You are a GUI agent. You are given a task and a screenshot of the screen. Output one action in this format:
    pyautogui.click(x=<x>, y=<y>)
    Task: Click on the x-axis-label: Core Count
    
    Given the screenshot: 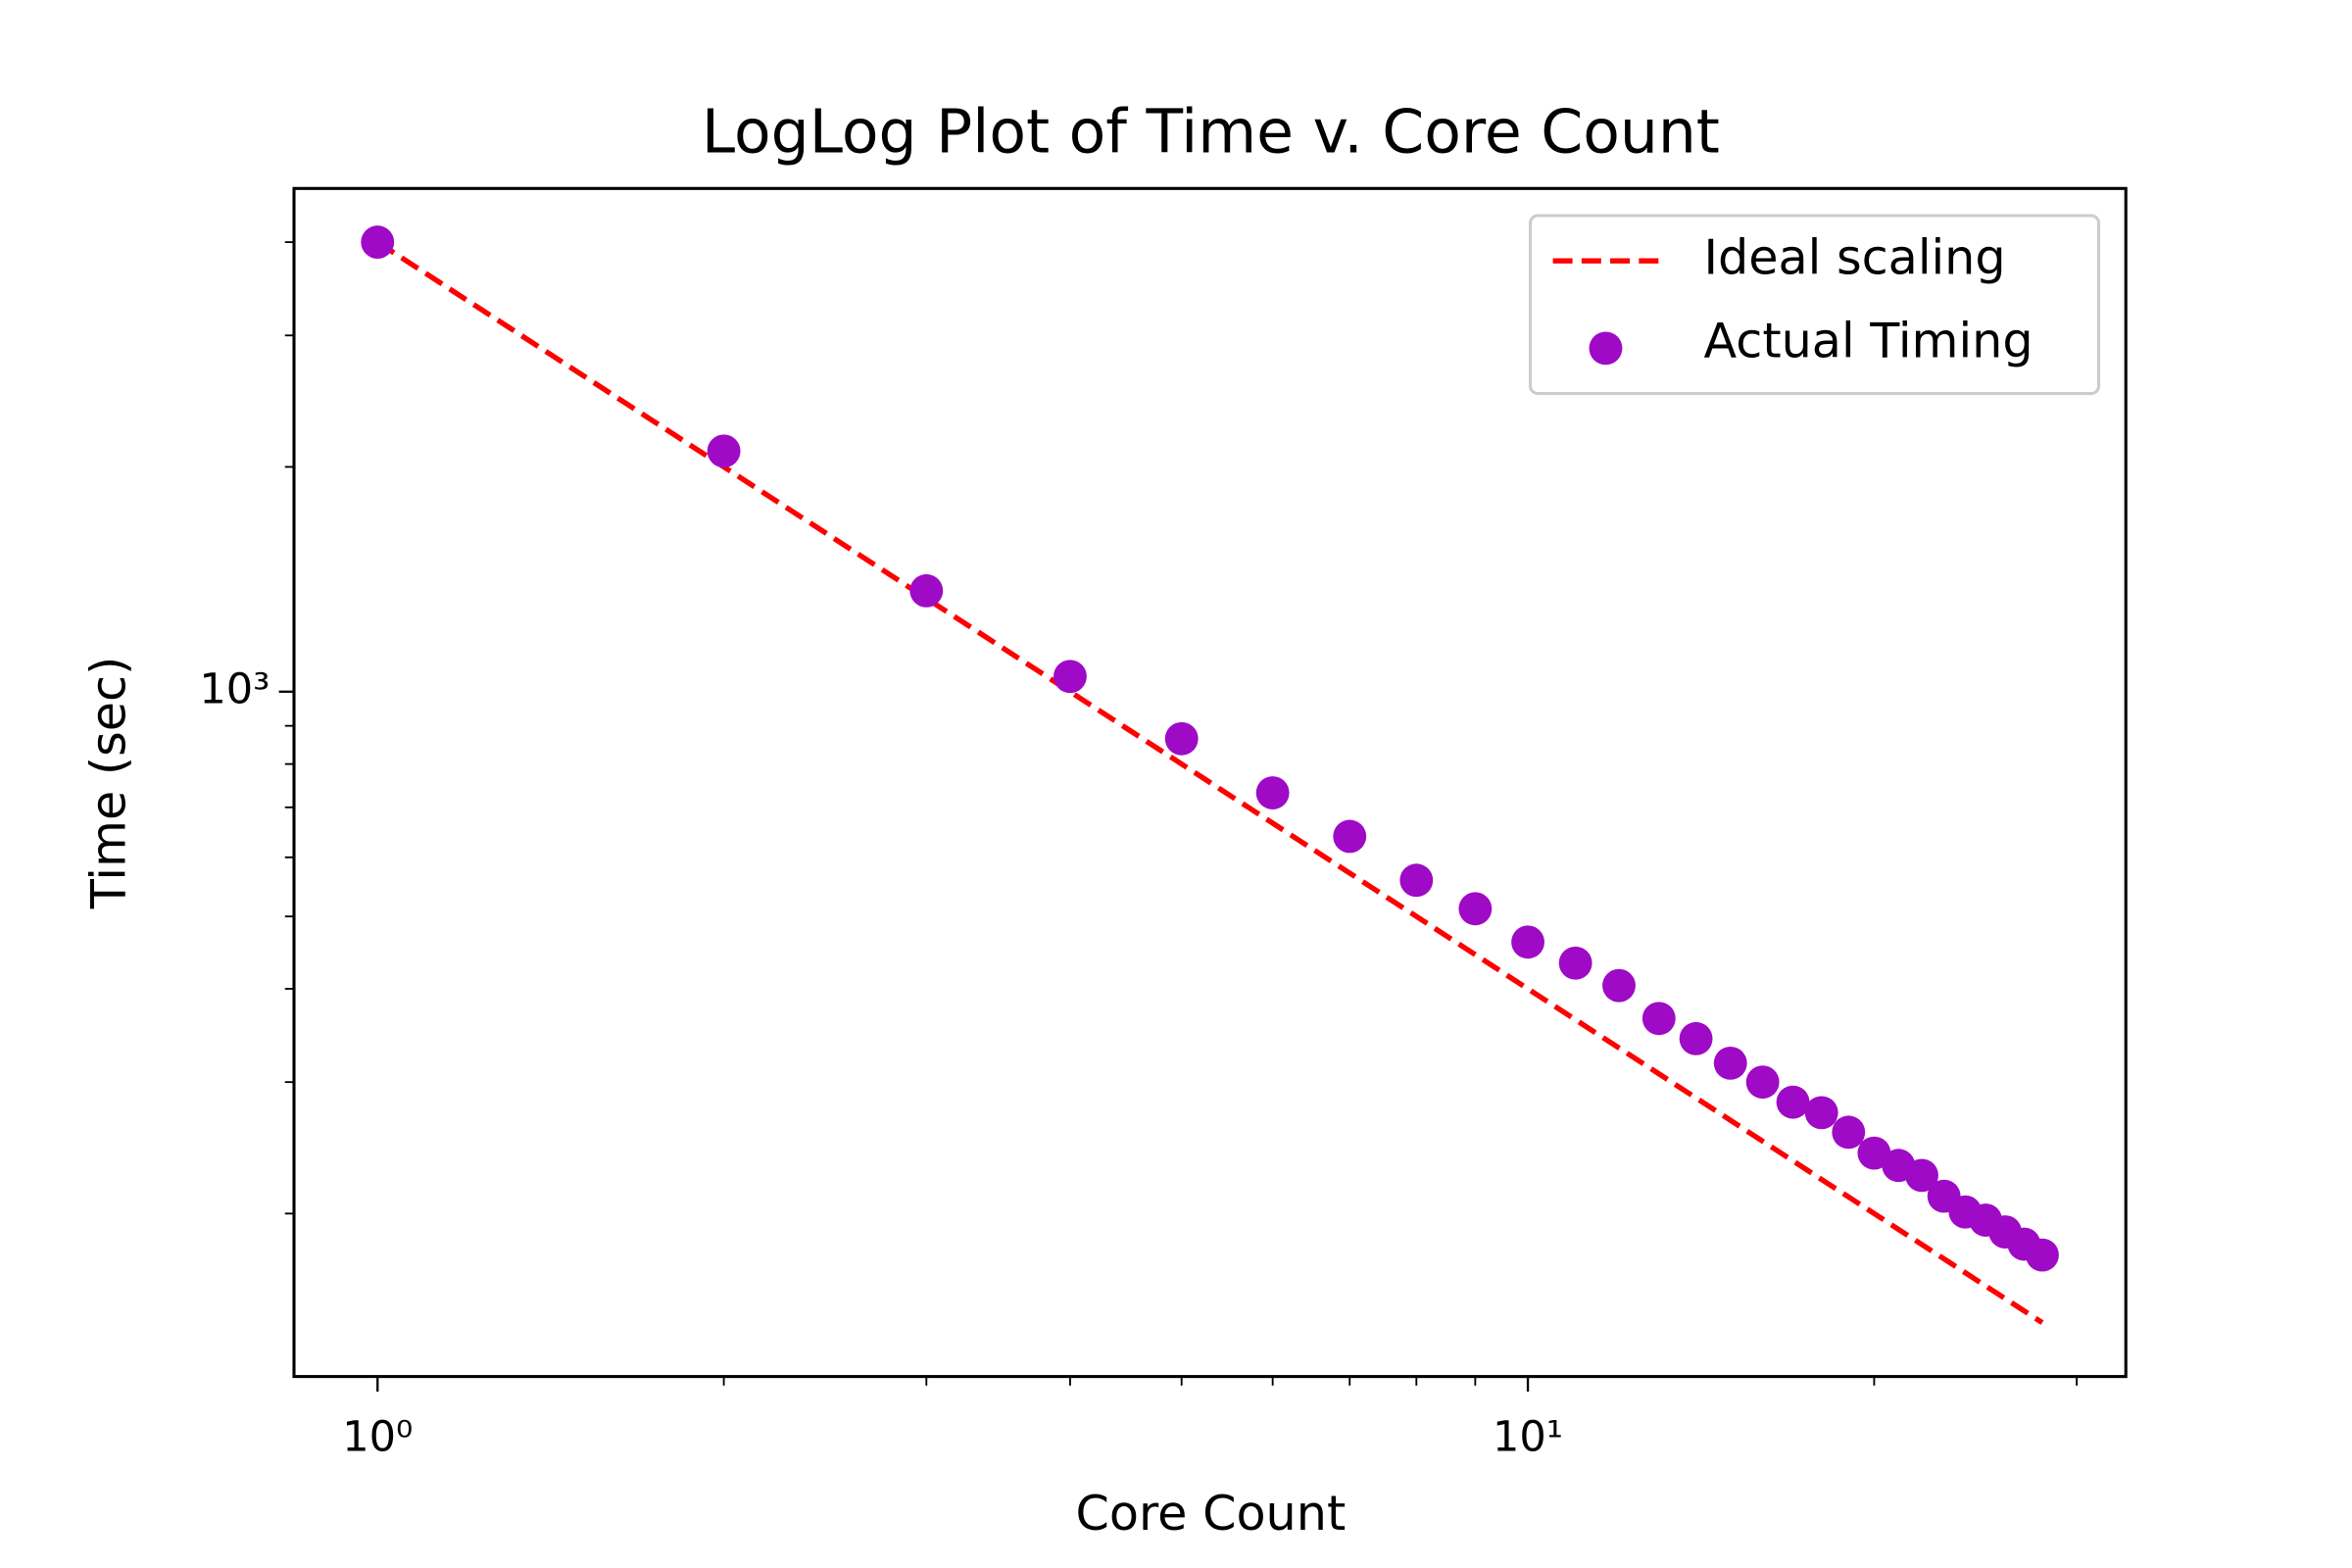 What is the action you would take?
    pyautogui.click(x=1211, y=1513)
    